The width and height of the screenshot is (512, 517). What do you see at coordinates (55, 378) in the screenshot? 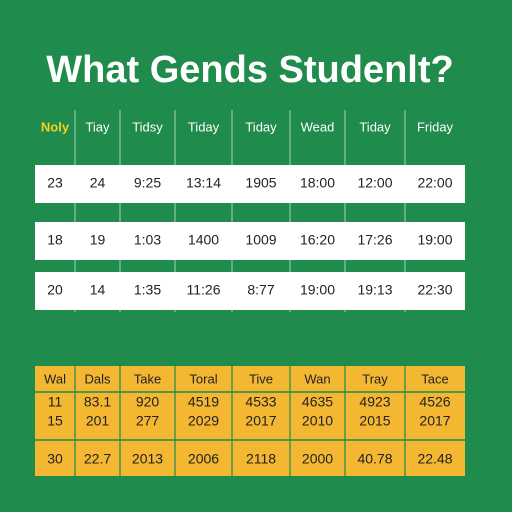
I see `header-cell: Wal` at bounding box center [55, 378].